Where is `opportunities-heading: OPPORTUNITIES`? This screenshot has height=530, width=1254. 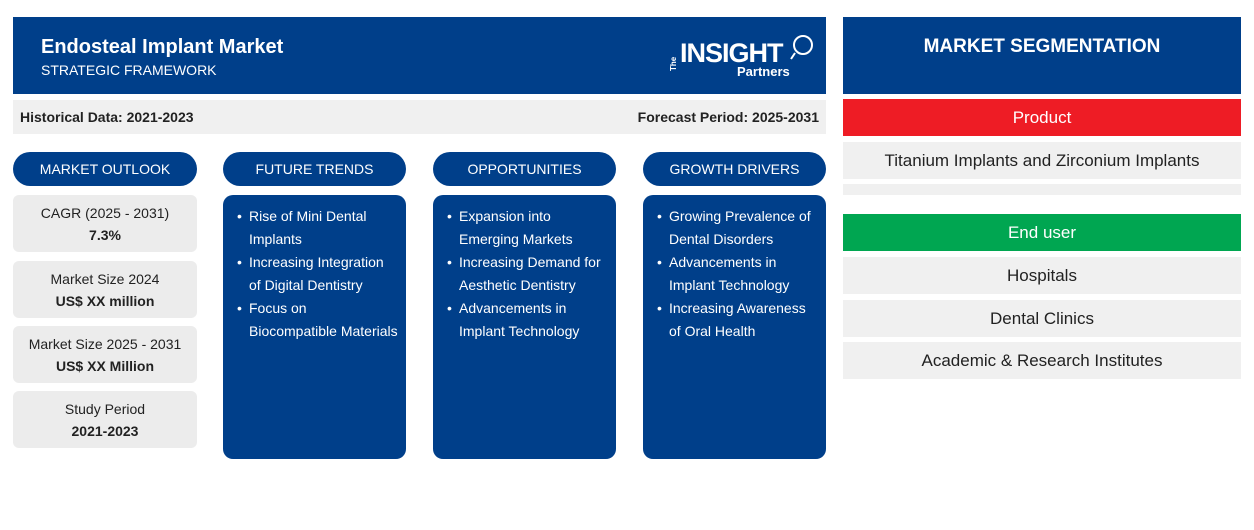 opportunities-heading: OPPORTUNITIES is located at coordinates (524, 169).